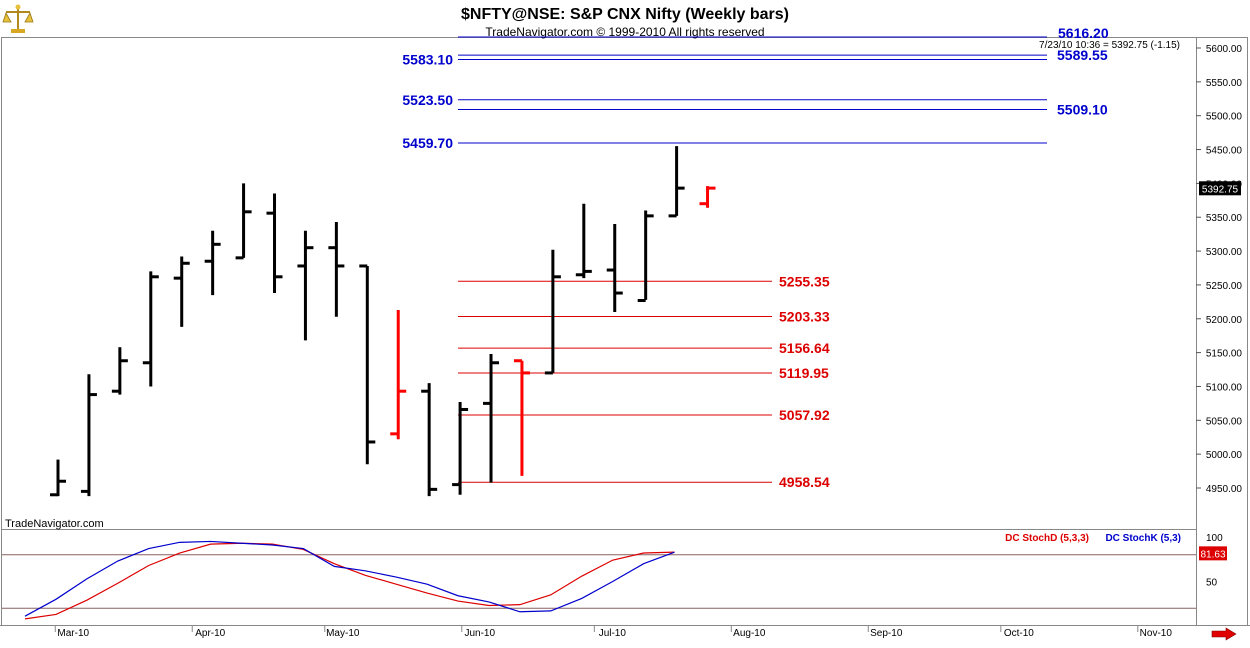 This screenshot has height=648, width=1250. What do you see at coordinates (210, 633) in the screenshot?
I see `x-tick-label: Apr-10` at bounding box center [210, 633].